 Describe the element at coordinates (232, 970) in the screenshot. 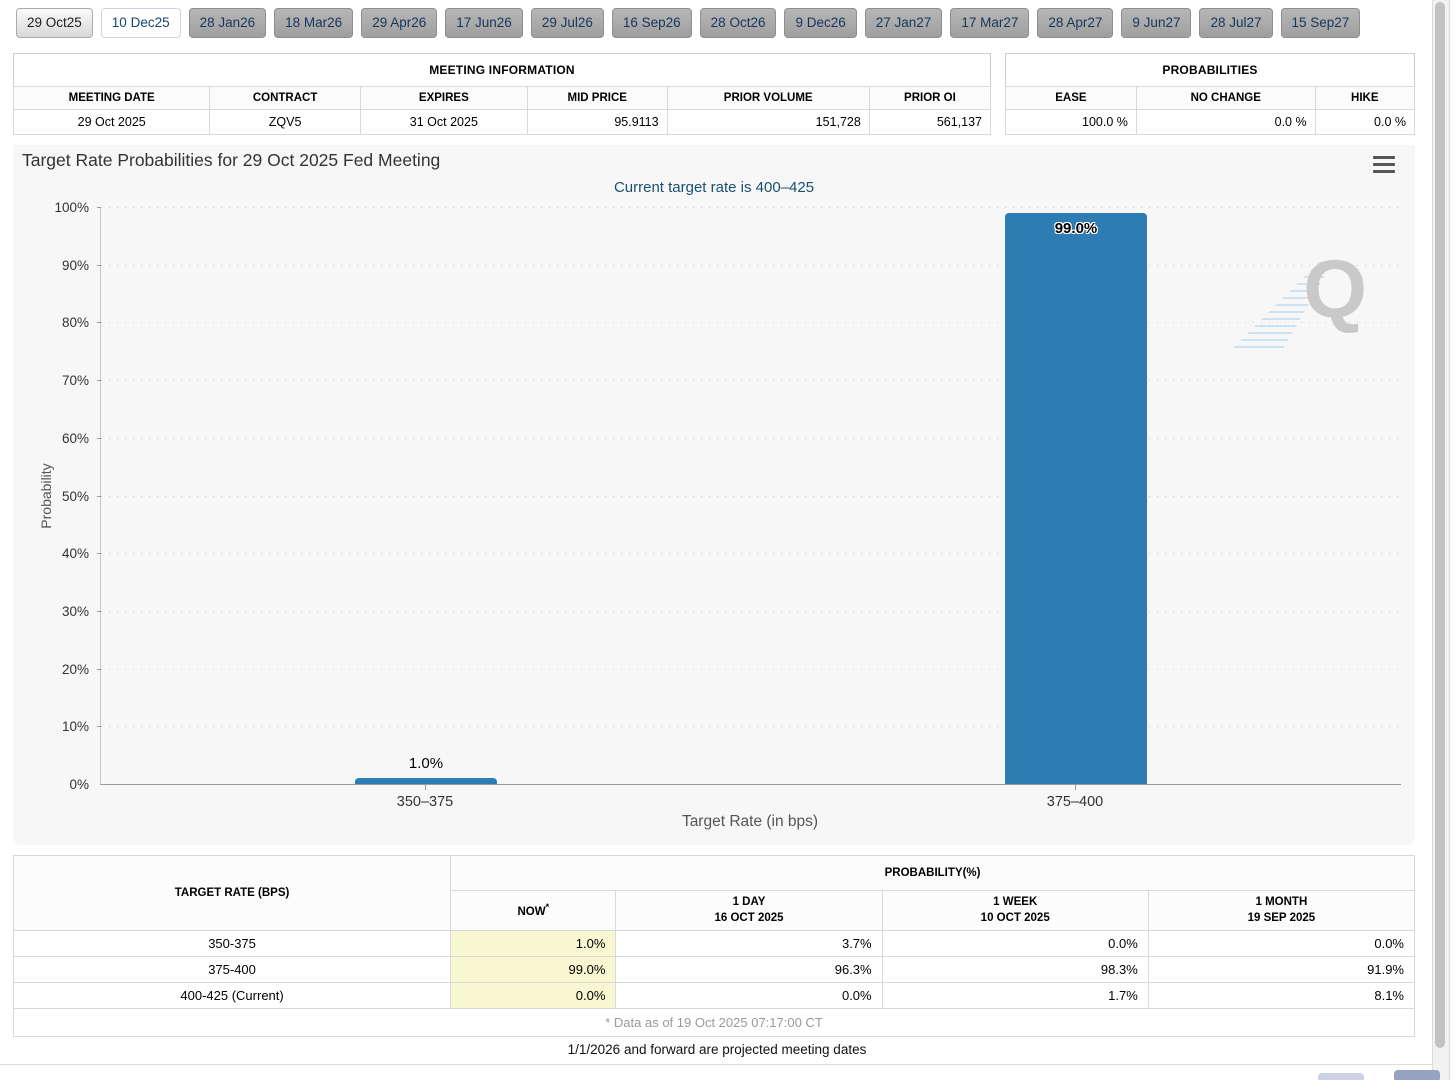

I see `target-rate-cell: 375-400` at that location.